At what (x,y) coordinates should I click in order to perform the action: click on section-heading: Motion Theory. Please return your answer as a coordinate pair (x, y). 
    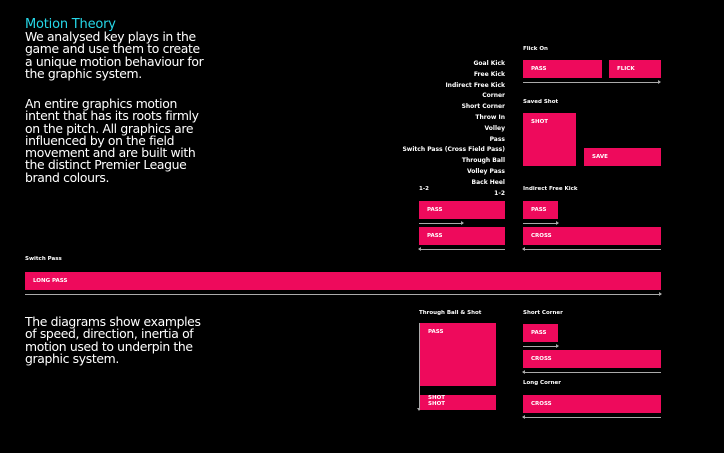
    Looking at the image, I should click on (70, 24).